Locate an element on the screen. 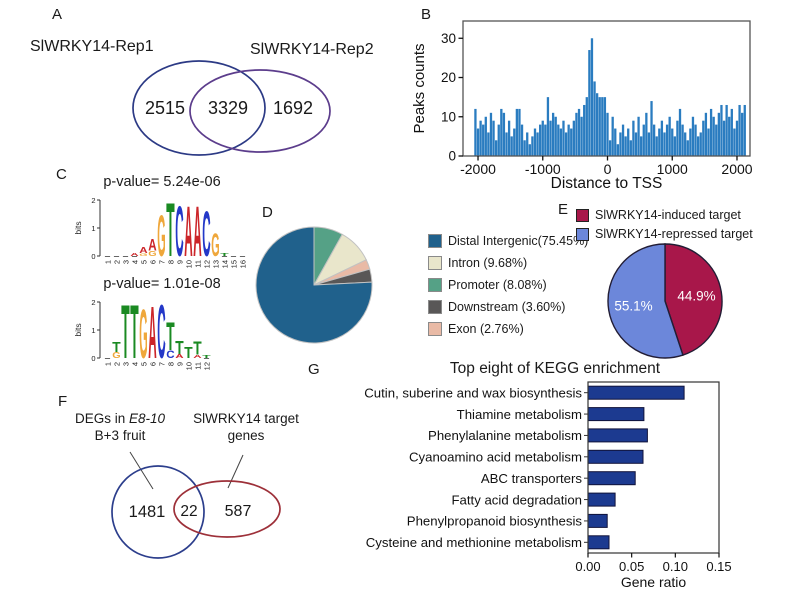 This screenshot has width=792, height=604. venn-degs-targets: 1481 22 587 is located at coordinates (196, 505).